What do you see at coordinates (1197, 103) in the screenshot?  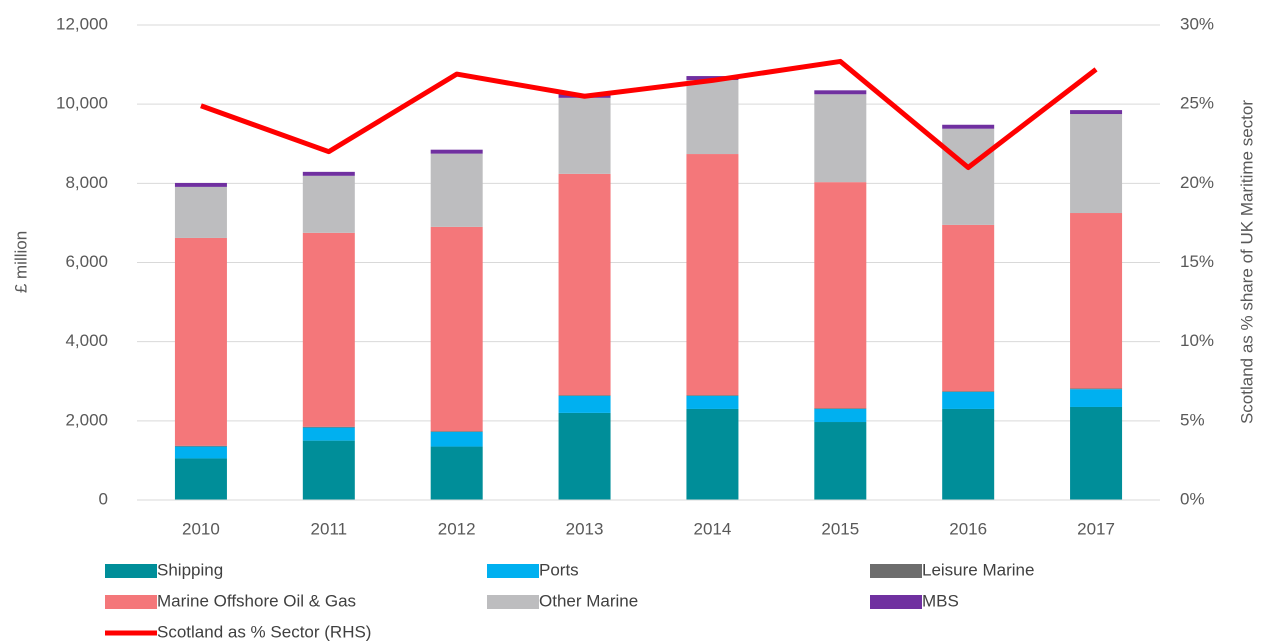 I see `y2-tick-label: 25%` at bounding box center [1197, 103].